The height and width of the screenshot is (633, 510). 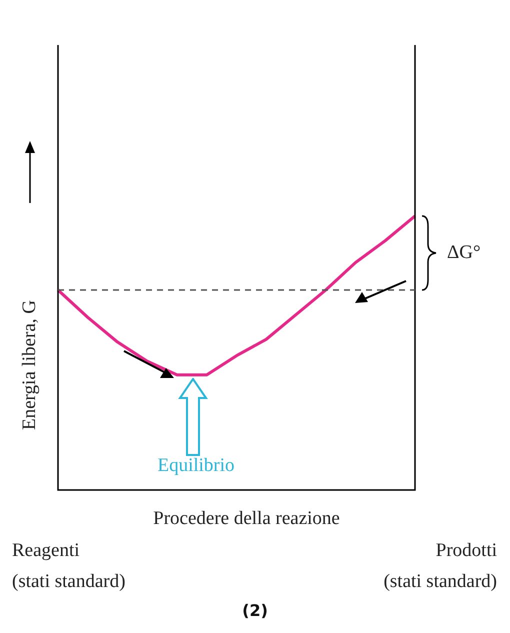 What do you see at coordinates (440, 566) in the screenshot?
I see `text: Prodotti (stati standard)` at bounding box center [440, 566].